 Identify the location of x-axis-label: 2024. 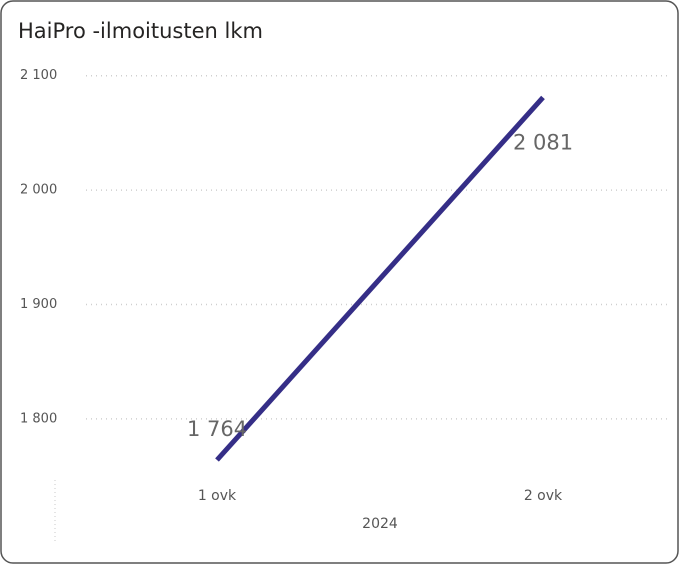
(380, 524).